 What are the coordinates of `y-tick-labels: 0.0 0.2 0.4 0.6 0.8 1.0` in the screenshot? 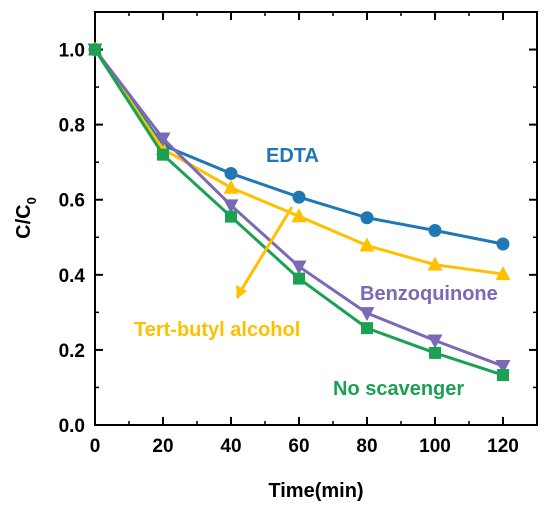 It's located at (72, 239).